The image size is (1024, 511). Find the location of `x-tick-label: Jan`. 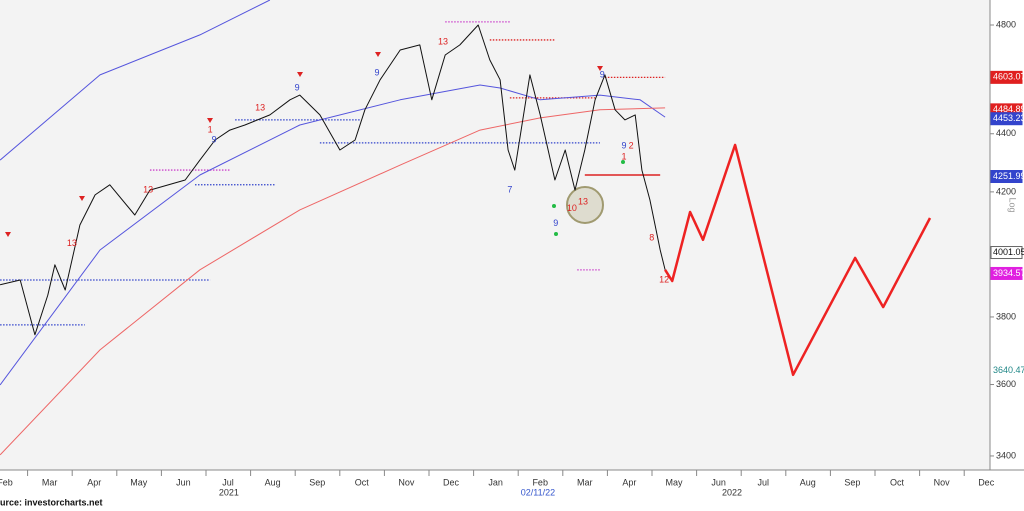

x-tick-label: Jan is located at coordinates (495, 482).